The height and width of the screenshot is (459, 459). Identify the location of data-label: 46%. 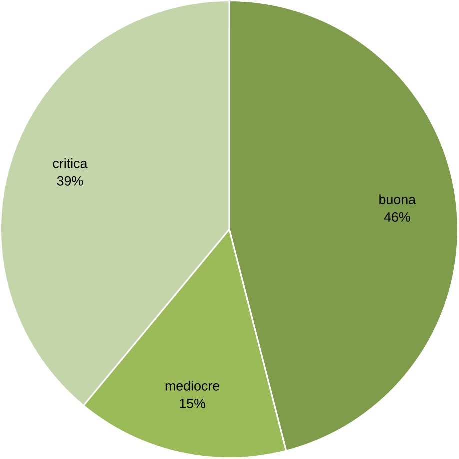
(397, 217).